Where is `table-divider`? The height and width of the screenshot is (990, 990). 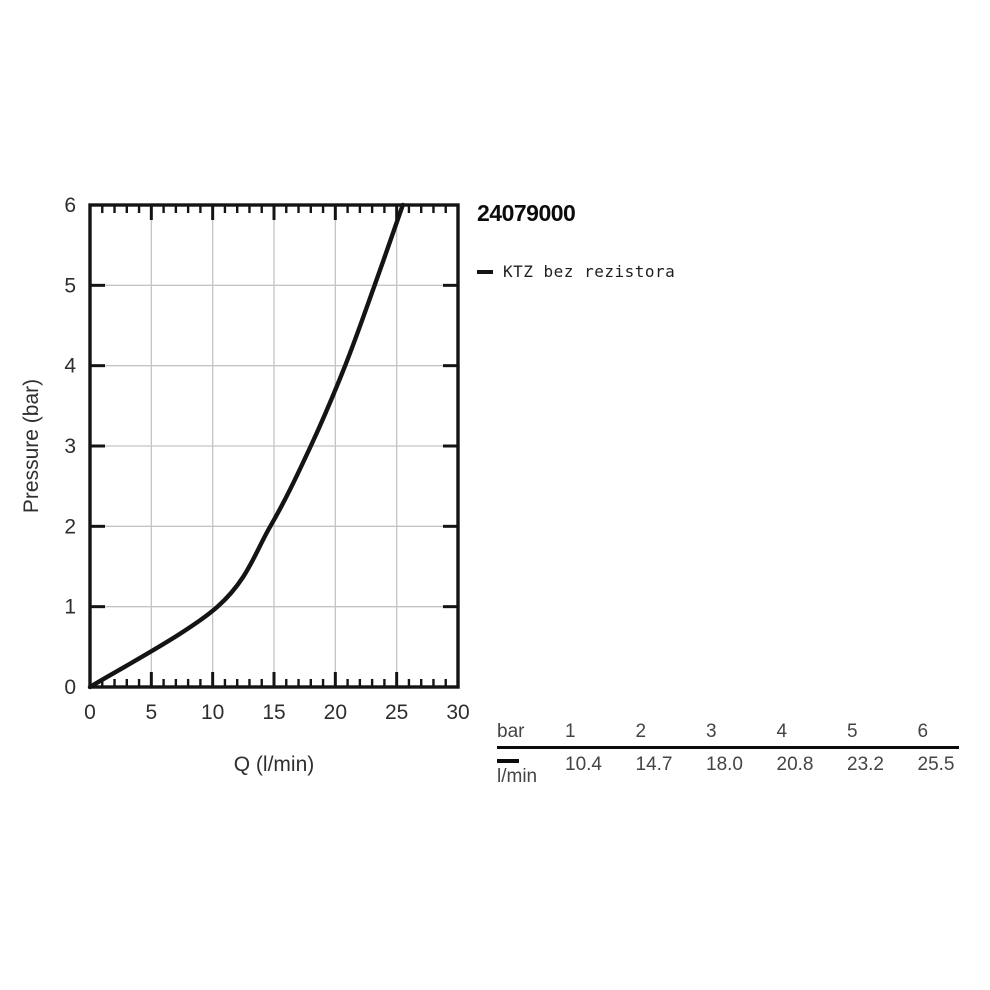 table-divider is located at coordinates (728, 747).